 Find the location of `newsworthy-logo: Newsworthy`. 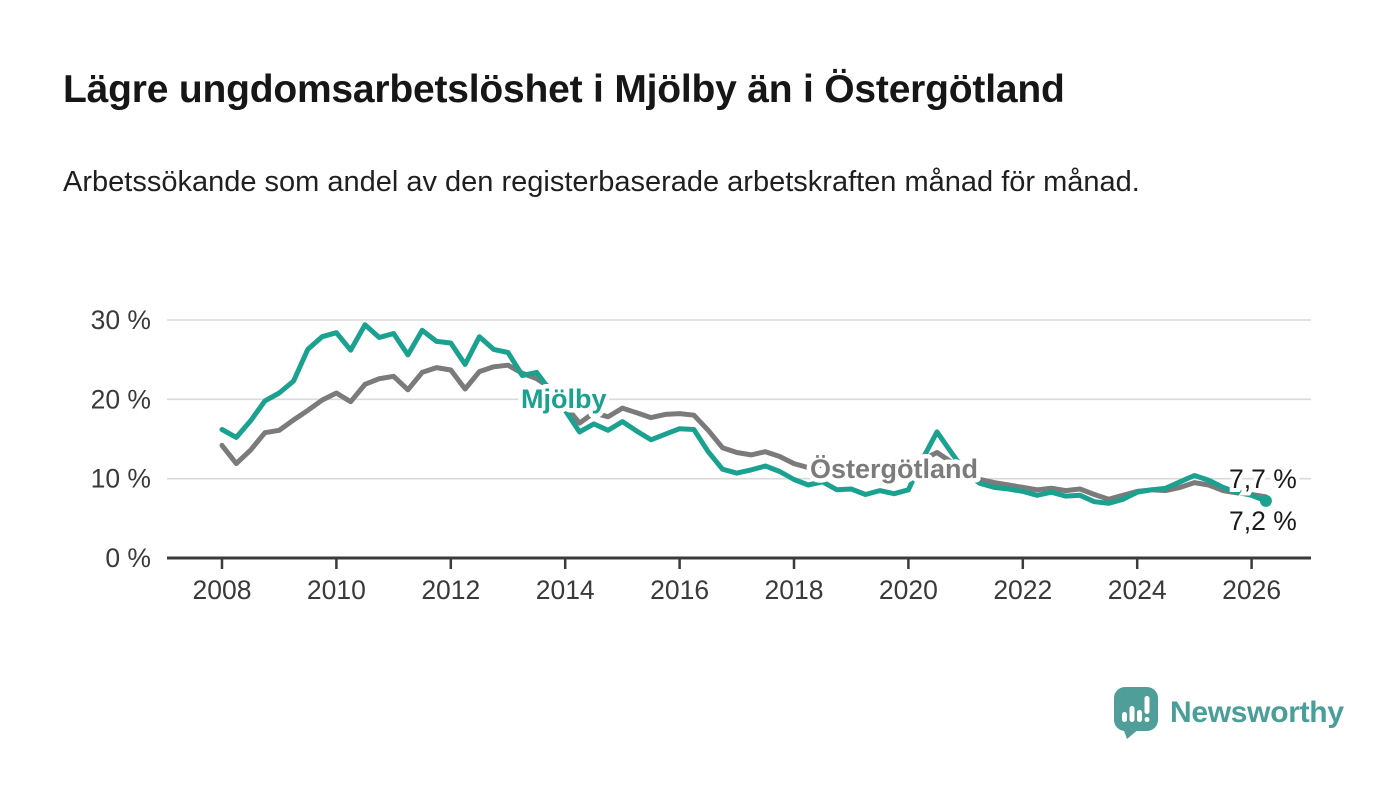

newsworthy-logo: Newsworthy is located at coordinates (1228, 713).